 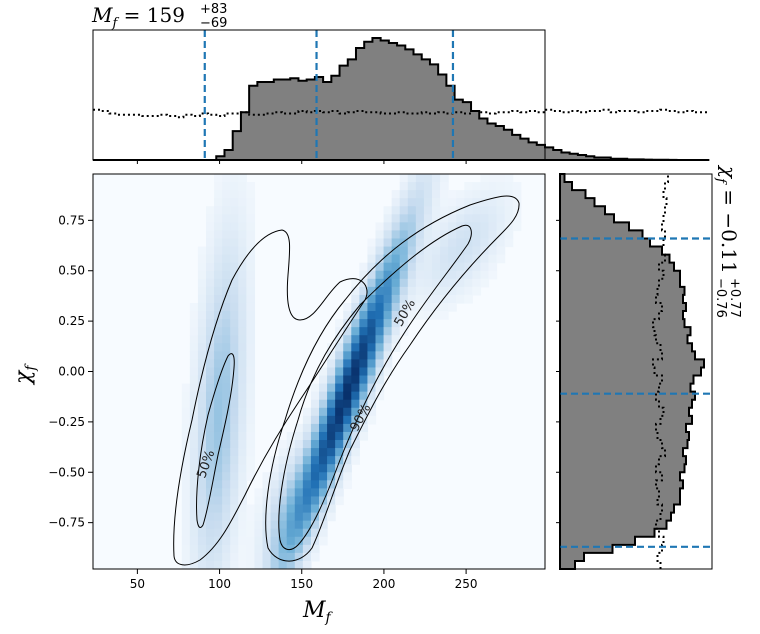 What do you see at coordinates (727, 241) in the screenshot?
I see `spin-title: χf = −0.11 +0.77 −0.76` at bounding box center [727, 241].